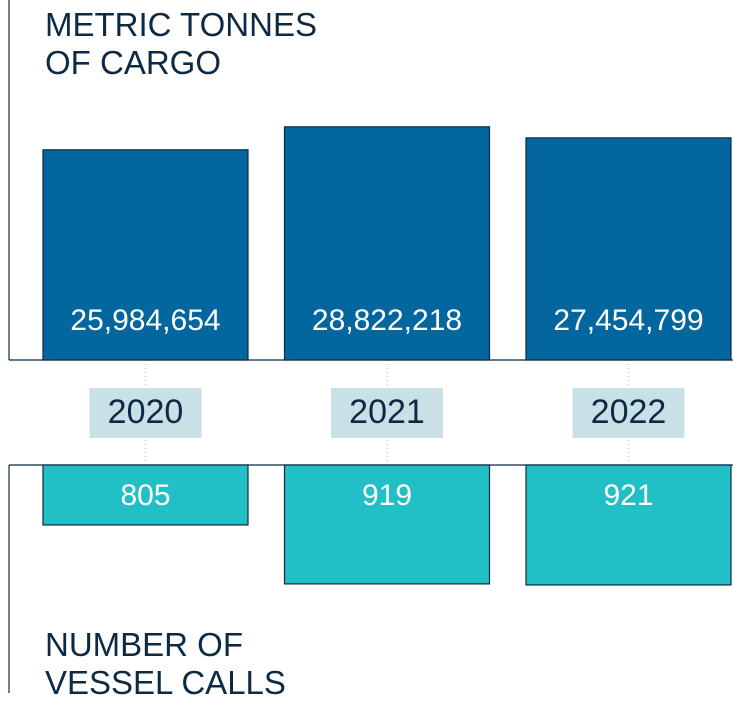 This screenshot has height=703, width=733. Describe the element at coordinates (387, 495) in the screenshot. I see `value-label: 919` at that location.